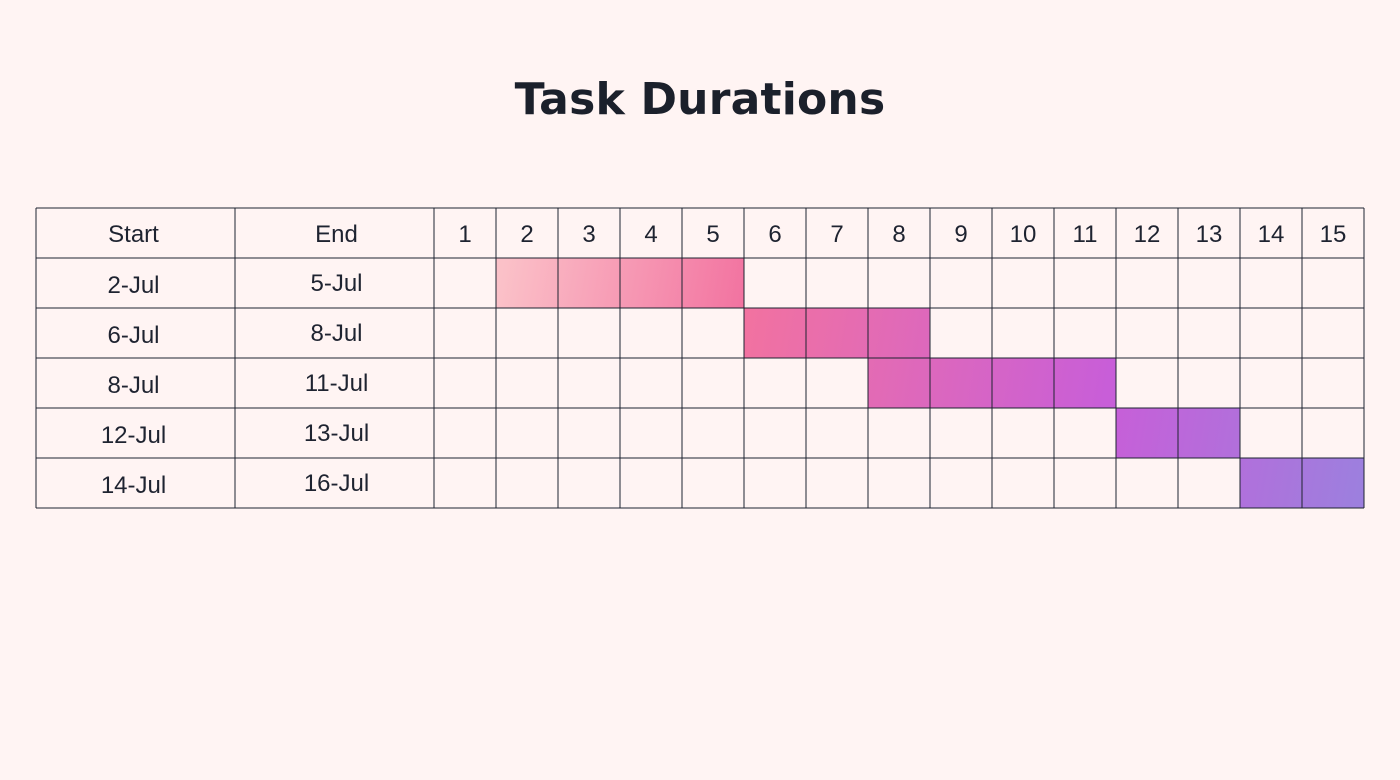 This screenshot has height=780, width=1400. Describe the element at coordinates (336, 433) in the screenshot. I see `end-date-cell: 13-Jul` at that location.